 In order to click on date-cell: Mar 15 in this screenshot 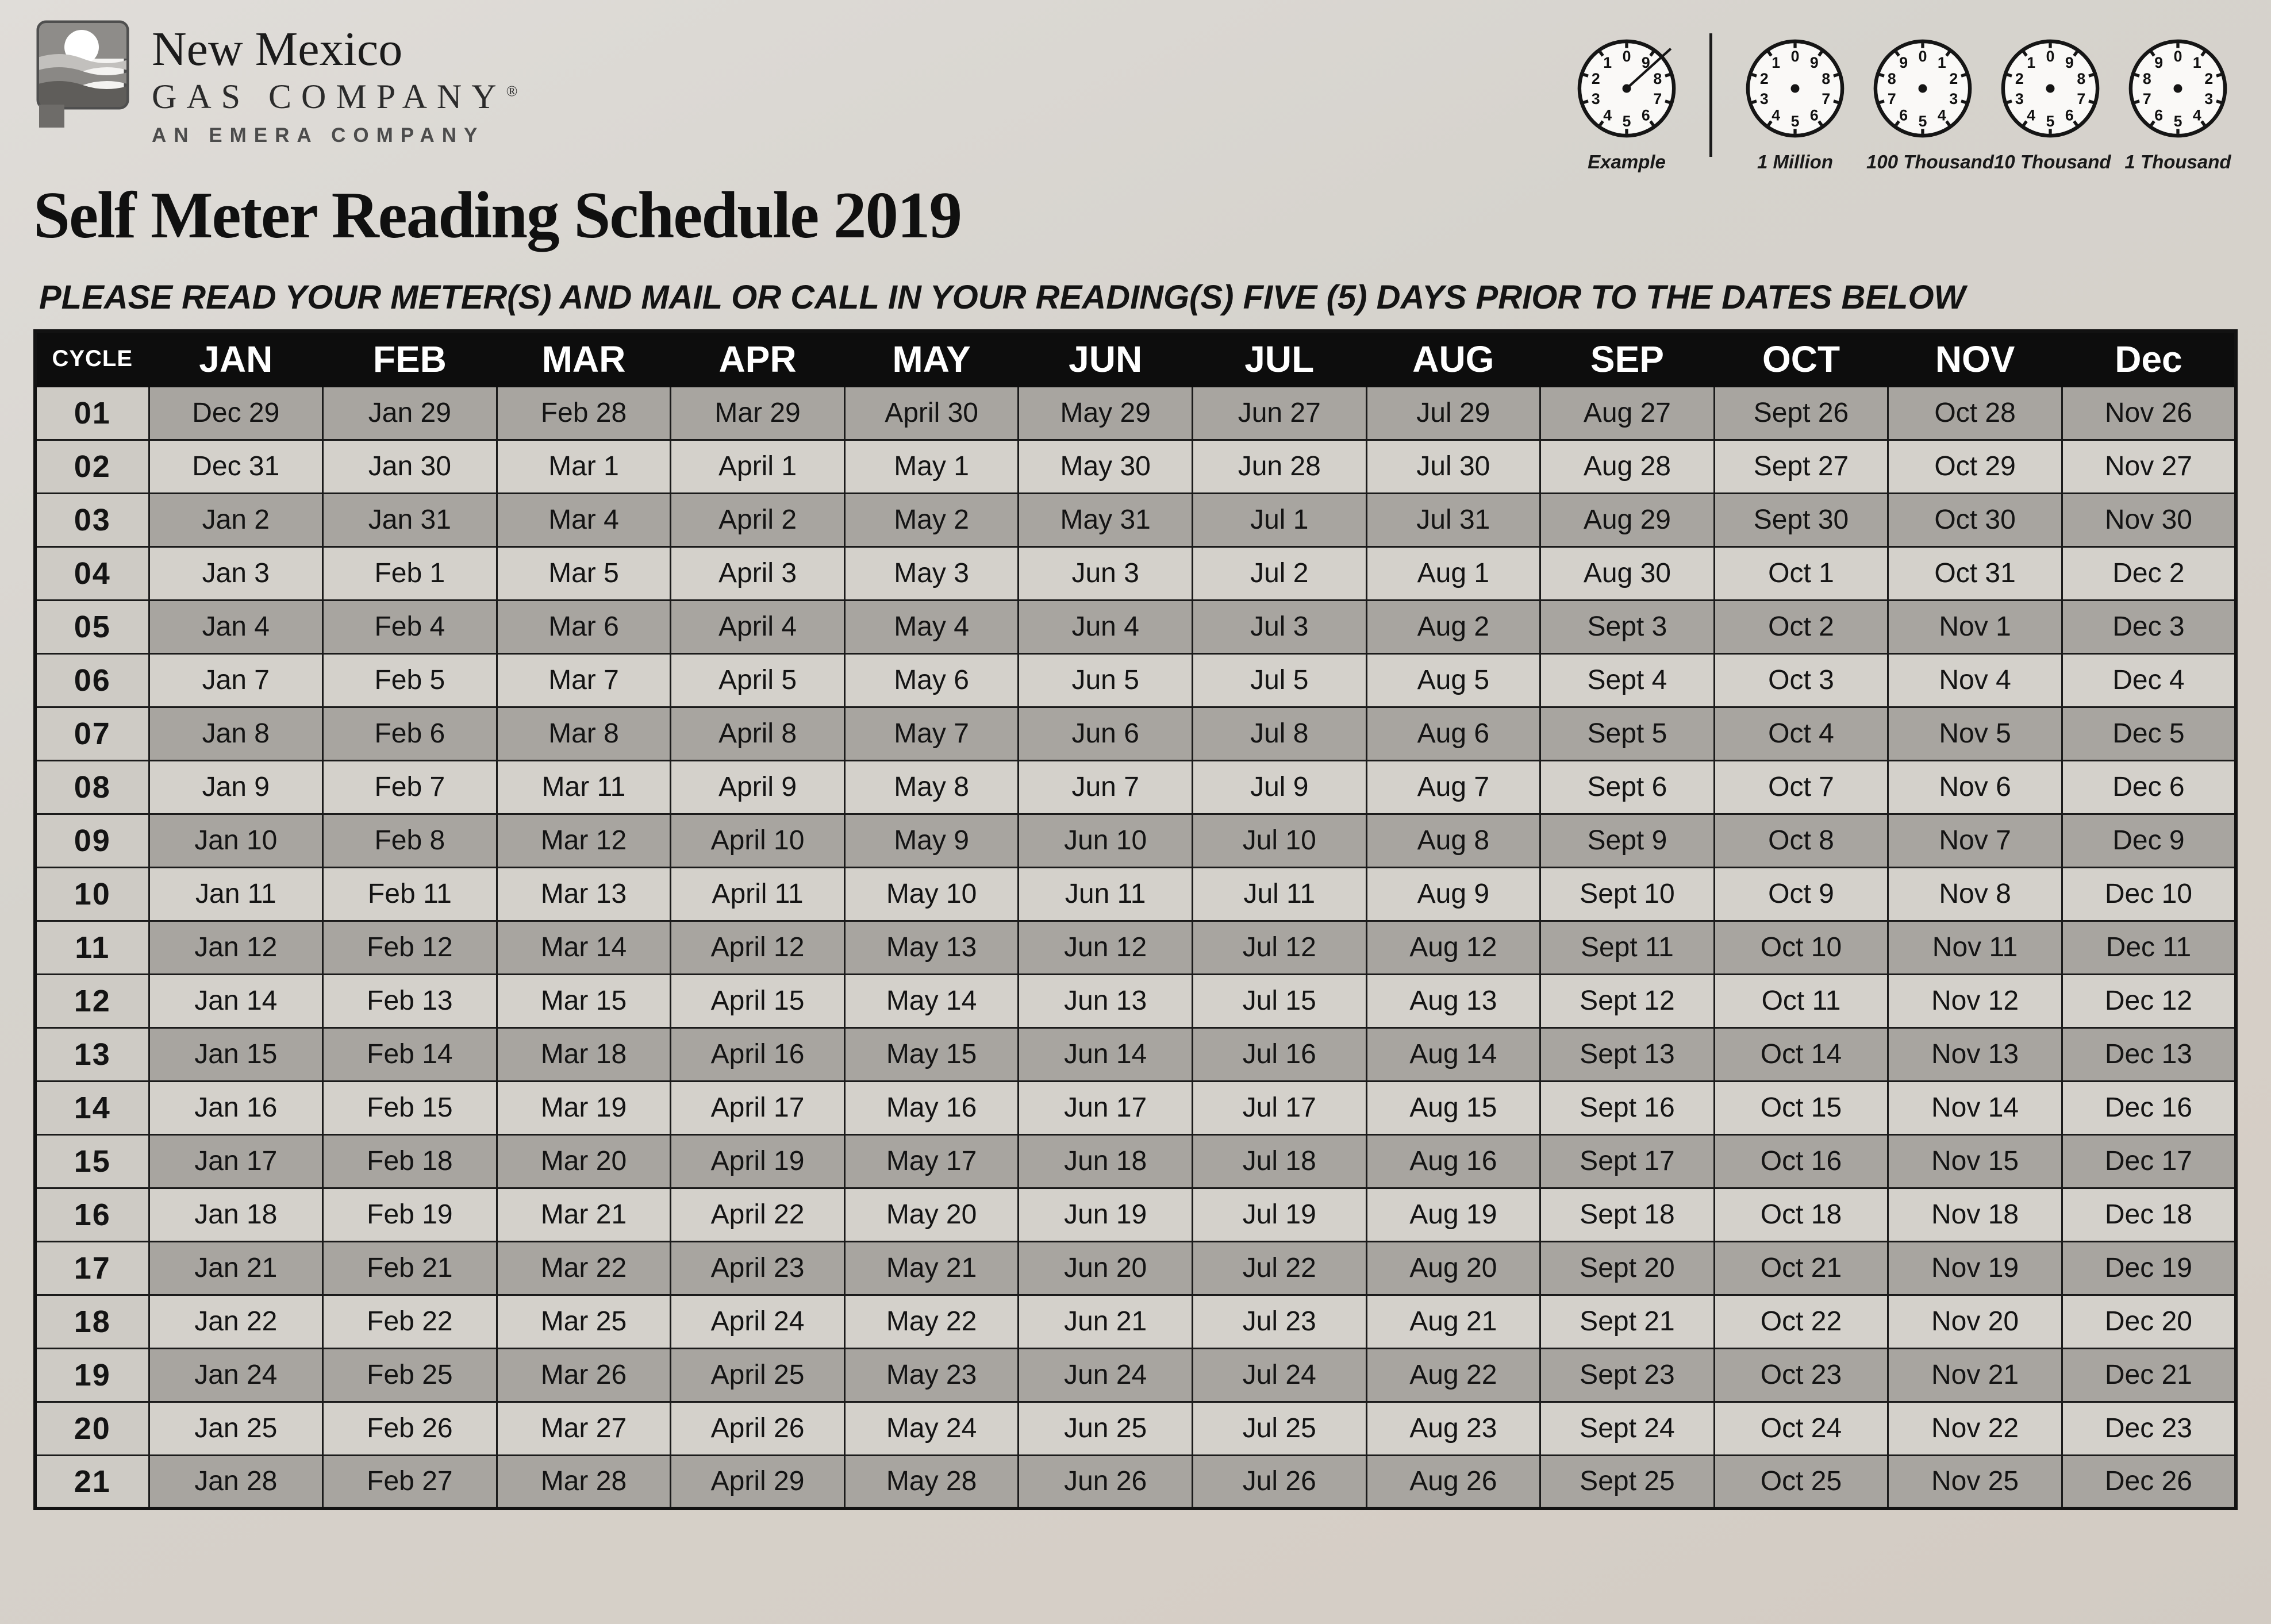, I will do `click(583, 1001)`.